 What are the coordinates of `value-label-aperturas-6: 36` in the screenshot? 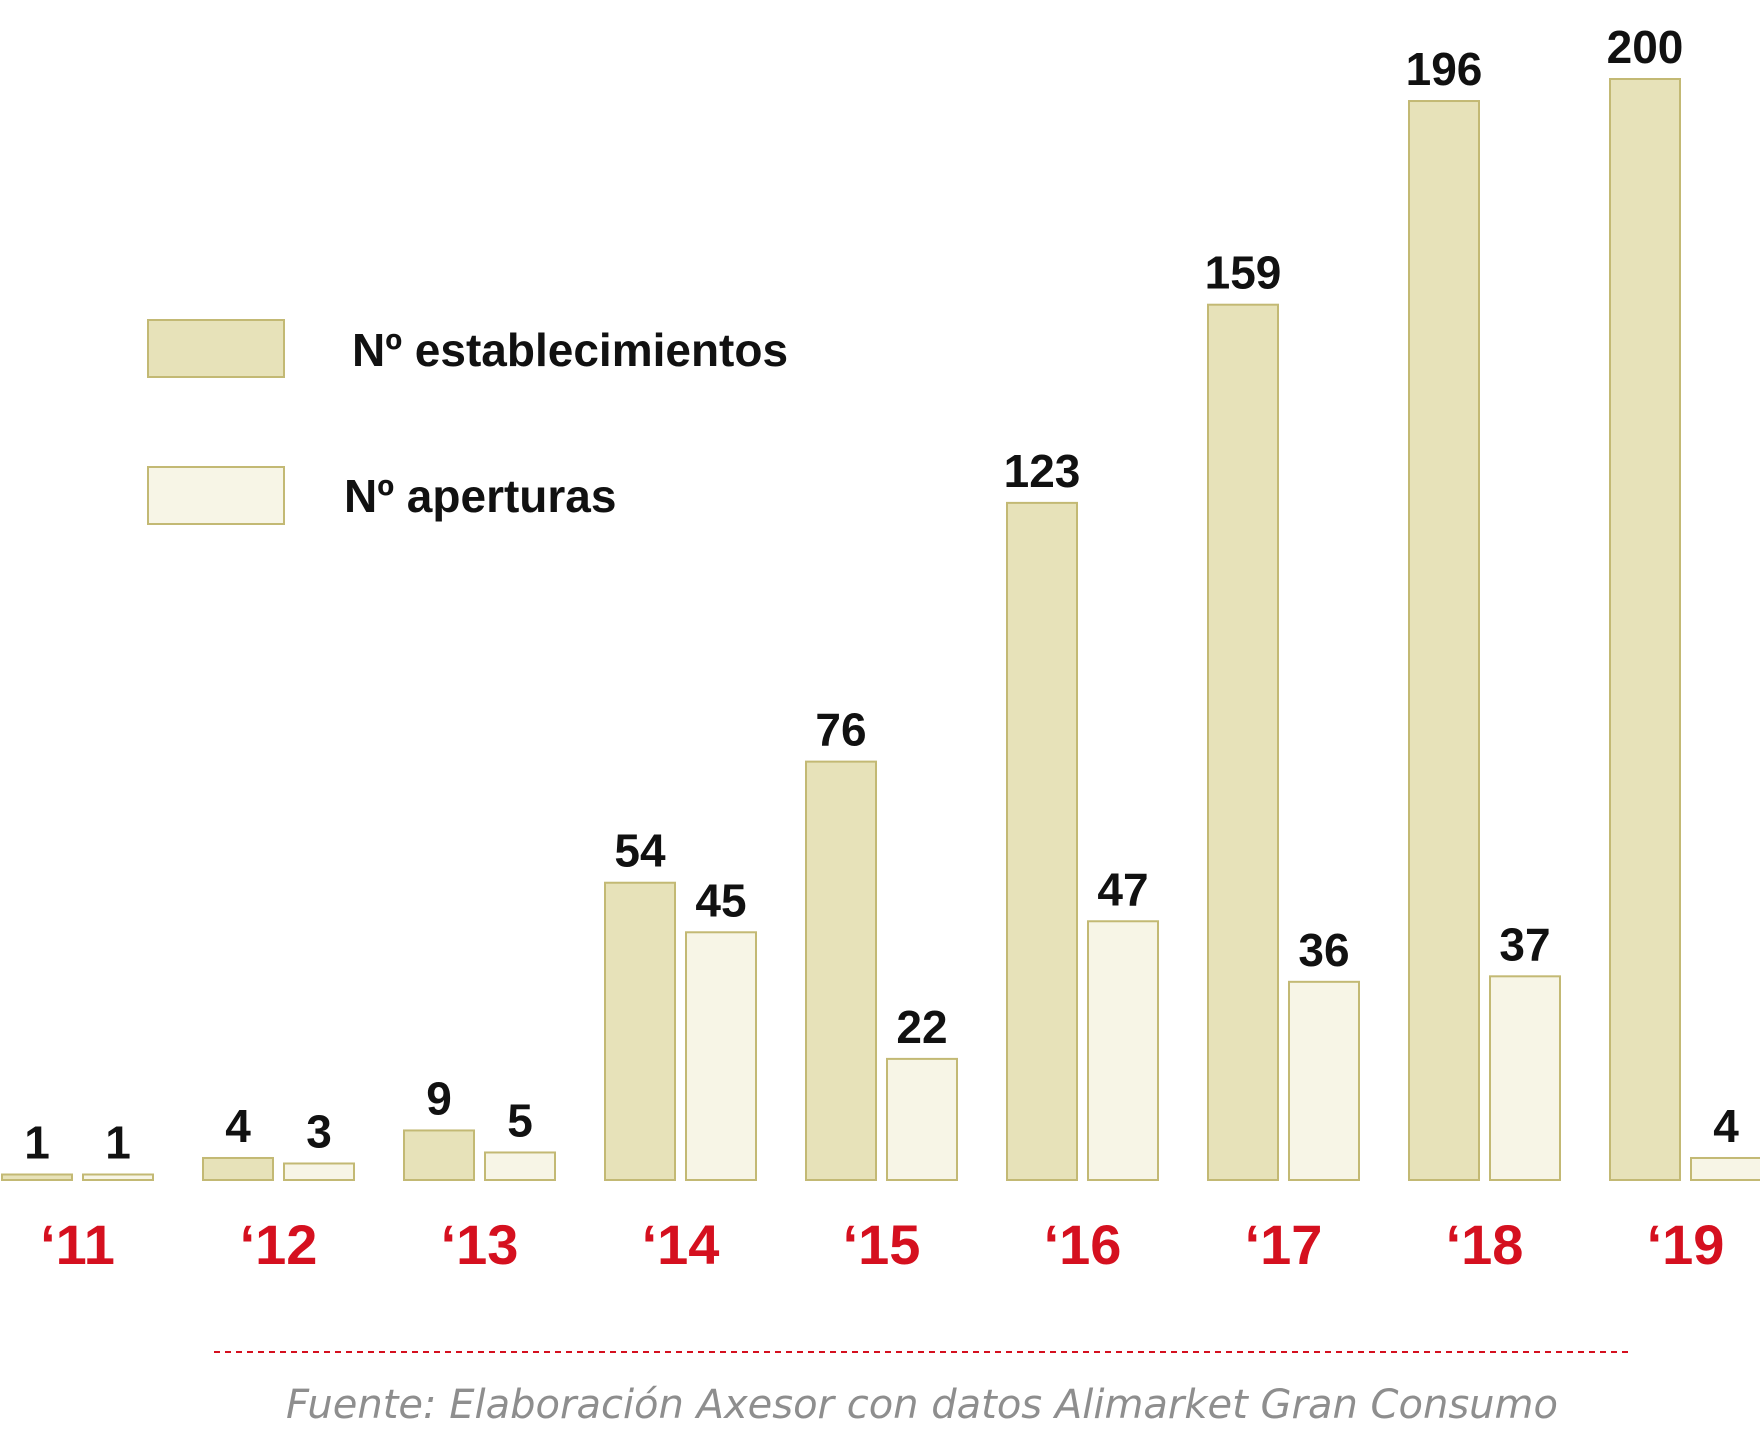 It's located at (1323, 950).